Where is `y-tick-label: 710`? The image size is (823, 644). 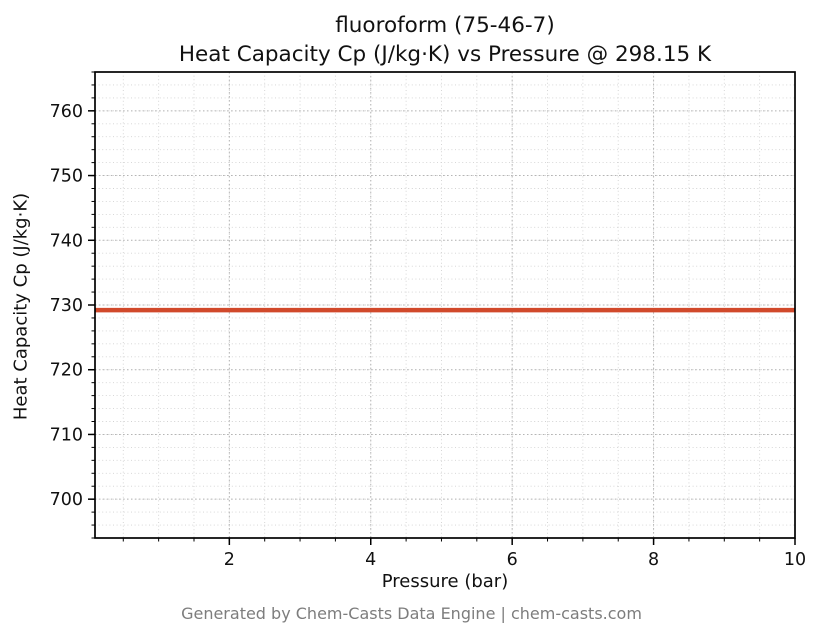 y-tick-label: 710 is located at coordinates (66, 435).